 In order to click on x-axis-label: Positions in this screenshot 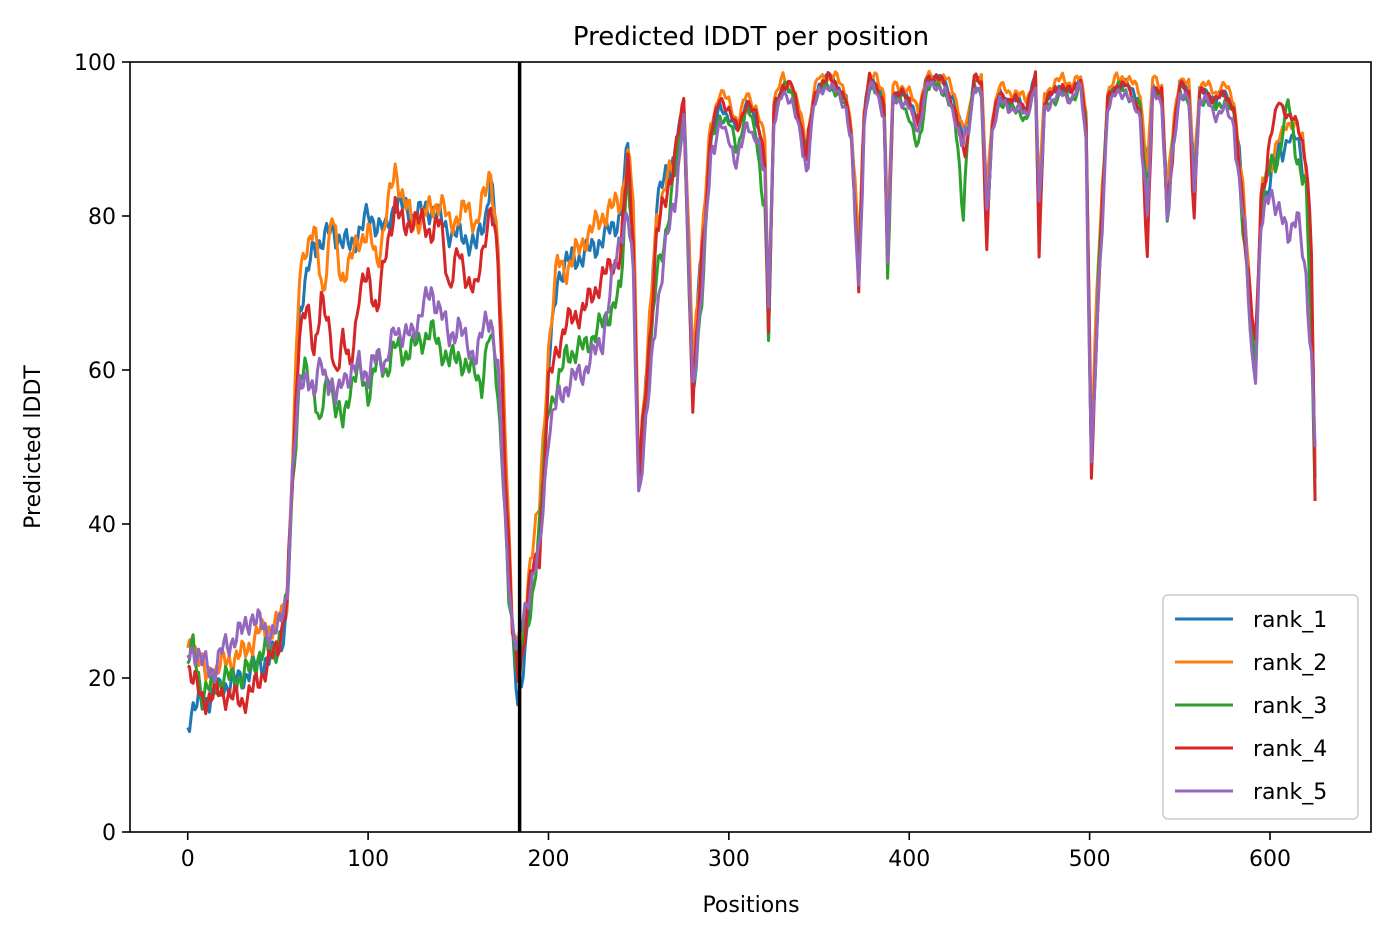, I will do `click(750, 905)`.